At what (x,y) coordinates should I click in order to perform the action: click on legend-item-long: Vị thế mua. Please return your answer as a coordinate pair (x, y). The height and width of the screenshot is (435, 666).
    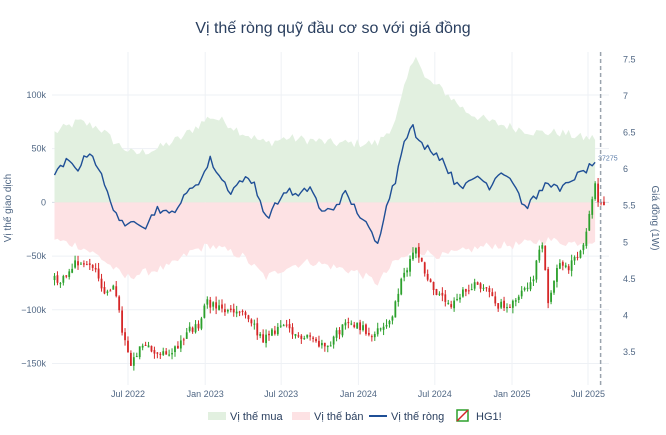
    Looking at the image, I should click on (245, 417).